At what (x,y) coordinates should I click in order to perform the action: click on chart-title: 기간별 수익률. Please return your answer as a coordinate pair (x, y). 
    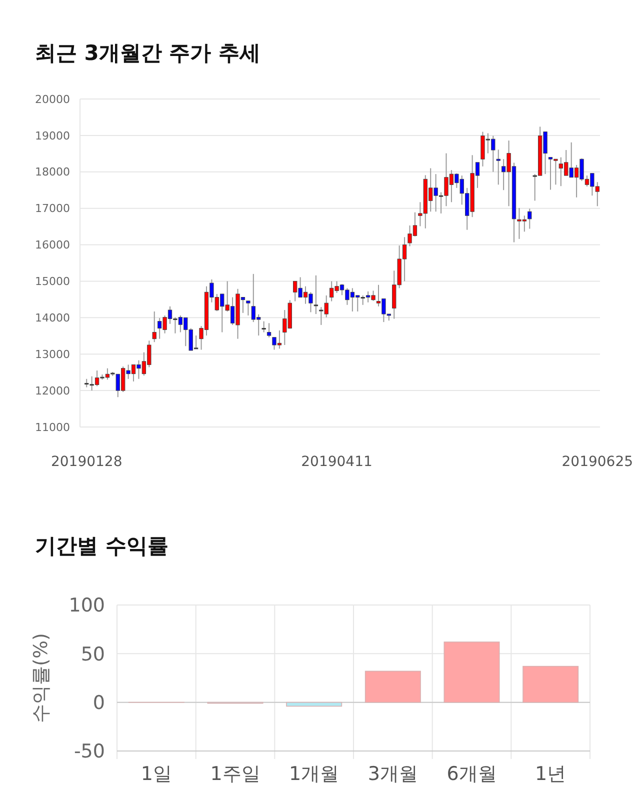
    Looking at the image, I should click on (101, 546).